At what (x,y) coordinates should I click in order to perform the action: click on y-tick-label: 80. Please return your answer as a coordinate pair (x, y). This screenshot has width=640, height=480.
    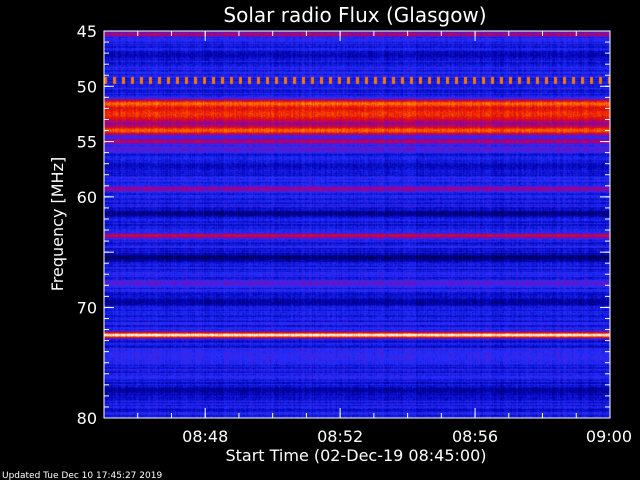
    Looking at the image, I should click on (87, 418).